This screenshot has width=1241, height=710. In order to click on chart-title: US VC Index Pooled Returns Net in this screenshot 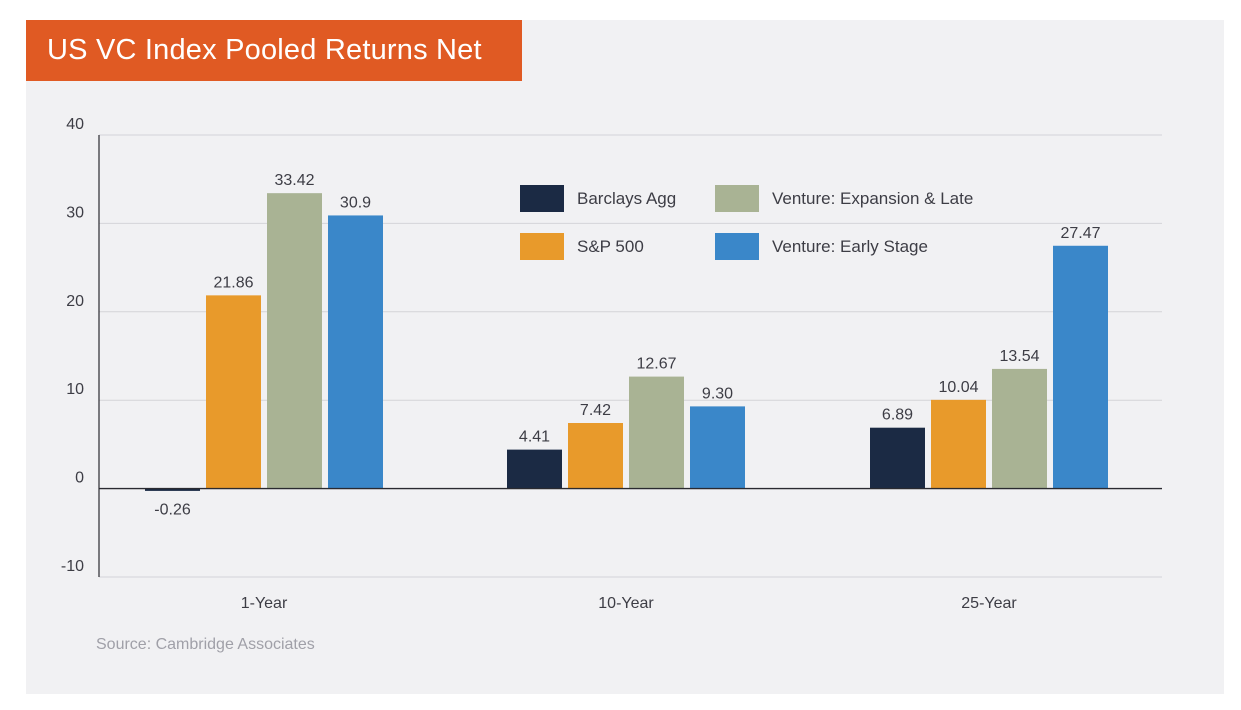, I will do `click(274, 50)`.